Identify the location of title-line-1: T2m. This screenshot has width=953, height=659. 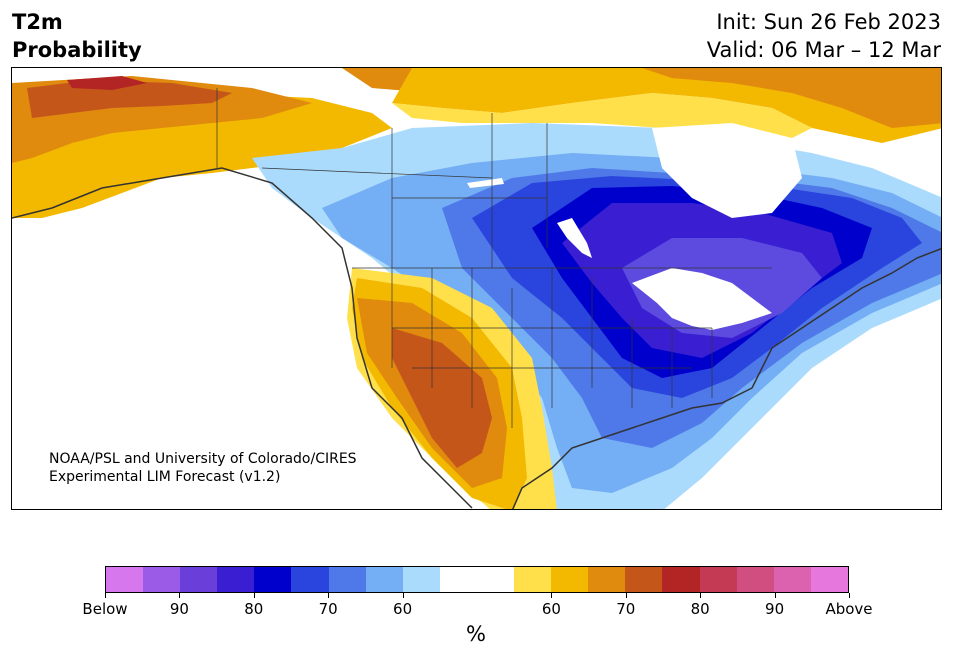
(37, 22).